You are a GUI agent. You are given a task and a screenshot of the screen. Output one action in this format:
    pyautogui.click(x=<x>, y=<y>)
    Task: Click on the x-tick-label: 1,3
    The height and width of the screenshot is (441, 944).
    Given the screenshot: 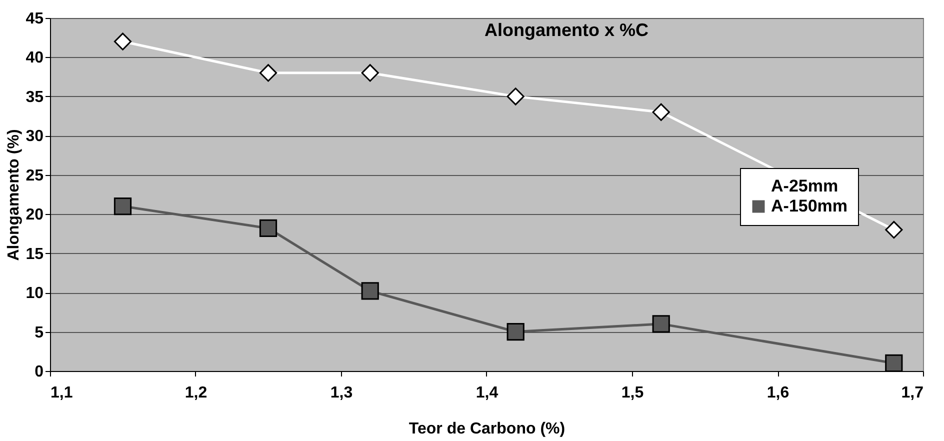 What is the action you would take?
    pyautogui.click(x=341, y=393)
    